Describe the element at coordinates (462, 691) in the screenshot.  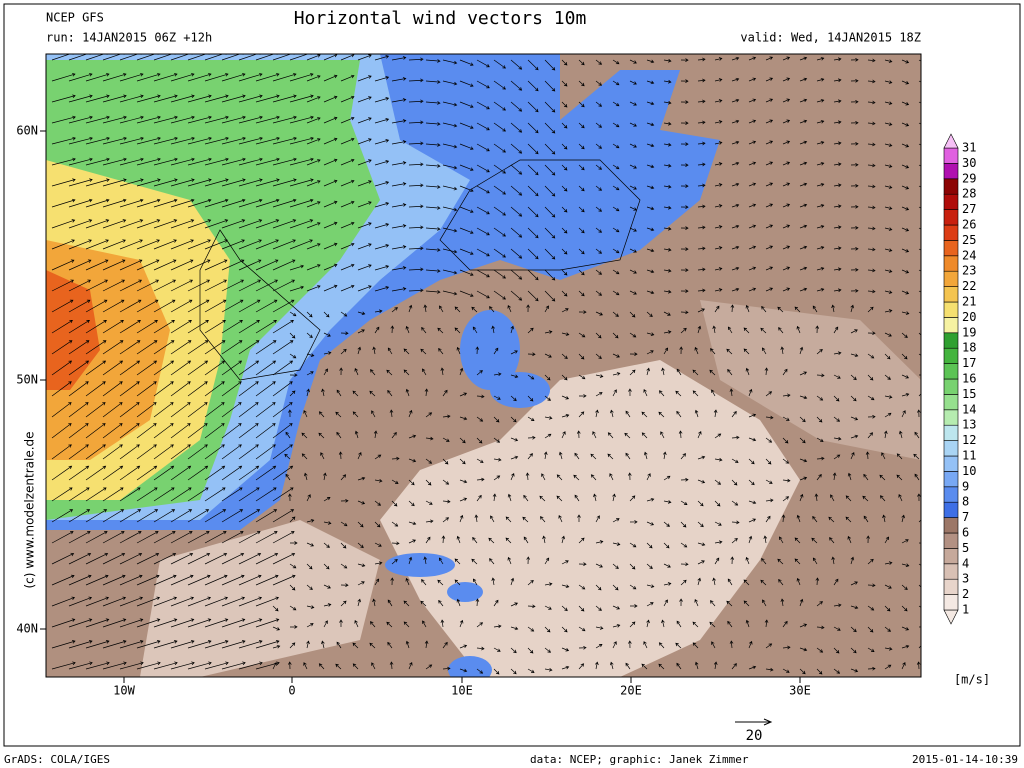
I see `lon-label: 10E` at that location.